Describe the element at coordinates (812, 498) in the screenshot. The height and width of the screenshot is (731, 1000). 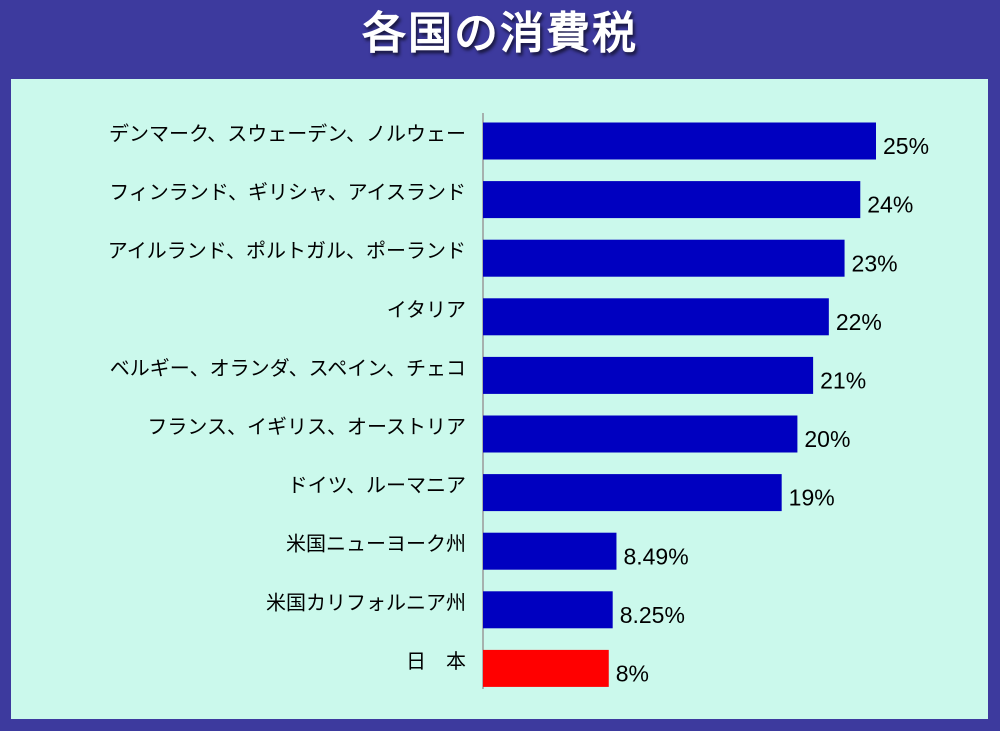
I see `data-label: 19%` at that location.